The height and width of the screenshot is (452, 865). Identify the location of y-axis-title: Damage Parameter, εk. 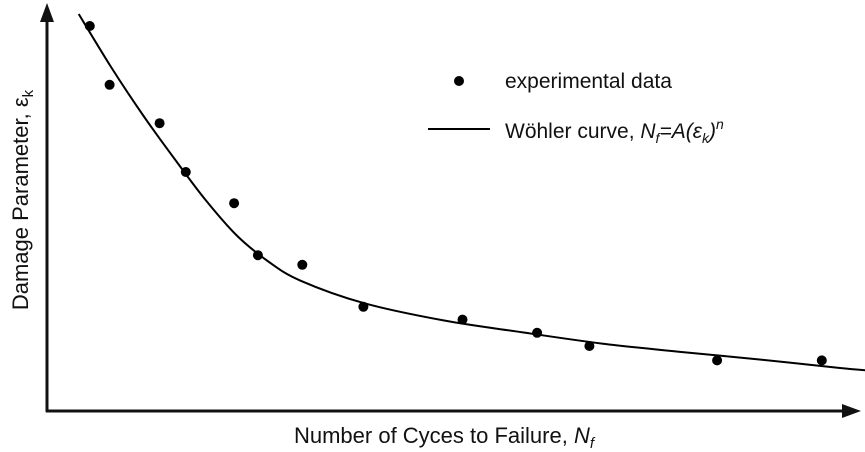
(22, 199).